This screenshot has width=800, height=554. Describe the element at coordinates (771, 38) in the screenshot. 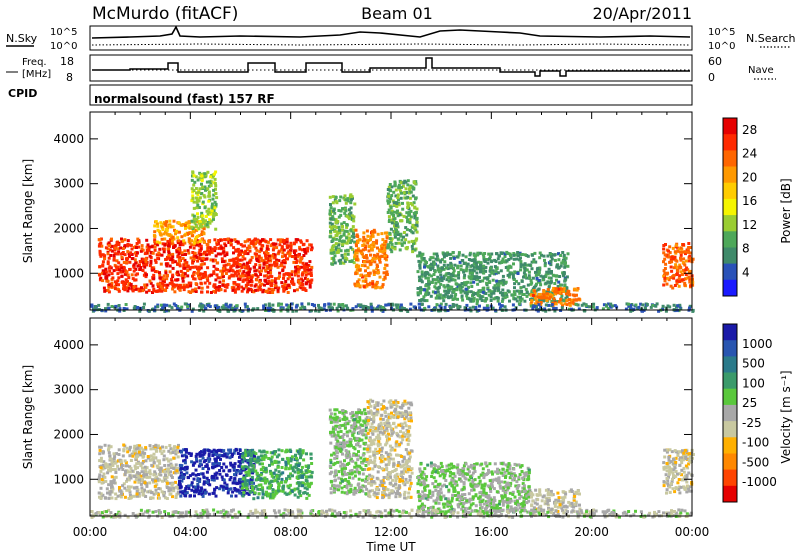

I see `nsearch-label: N.Search` at that location.